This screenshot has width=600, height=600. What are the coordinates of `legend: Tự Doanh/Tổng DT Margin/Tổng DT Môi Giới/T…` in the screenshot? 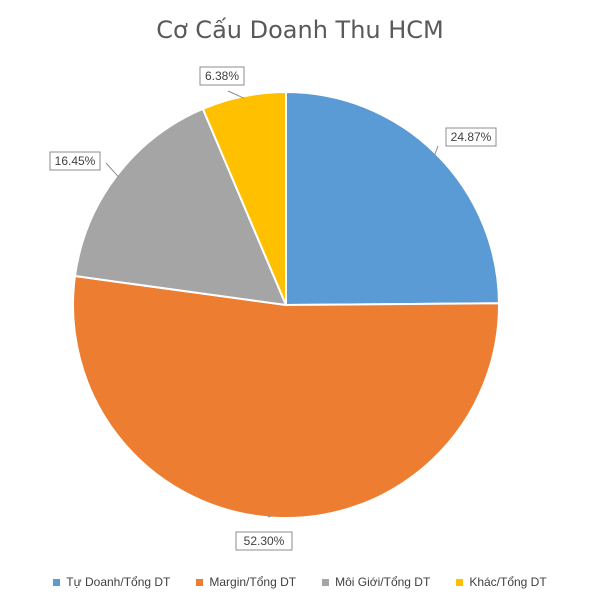 It's located at (300, 582).